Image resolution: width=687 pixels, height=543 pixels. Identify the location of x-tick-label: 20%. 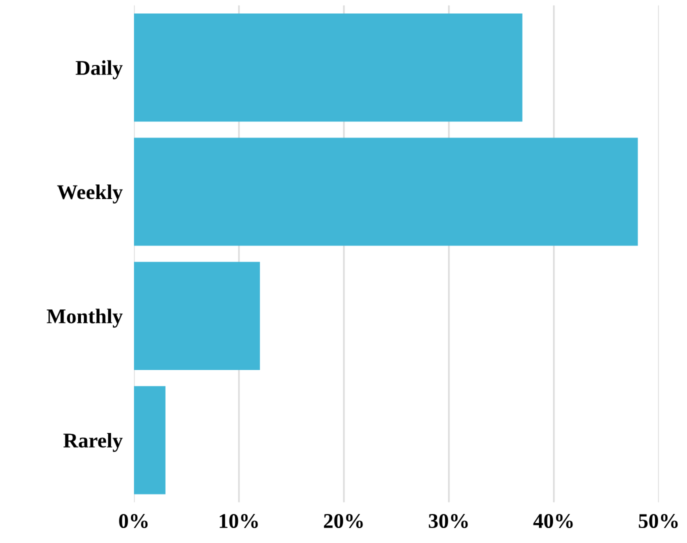
(343, 521).